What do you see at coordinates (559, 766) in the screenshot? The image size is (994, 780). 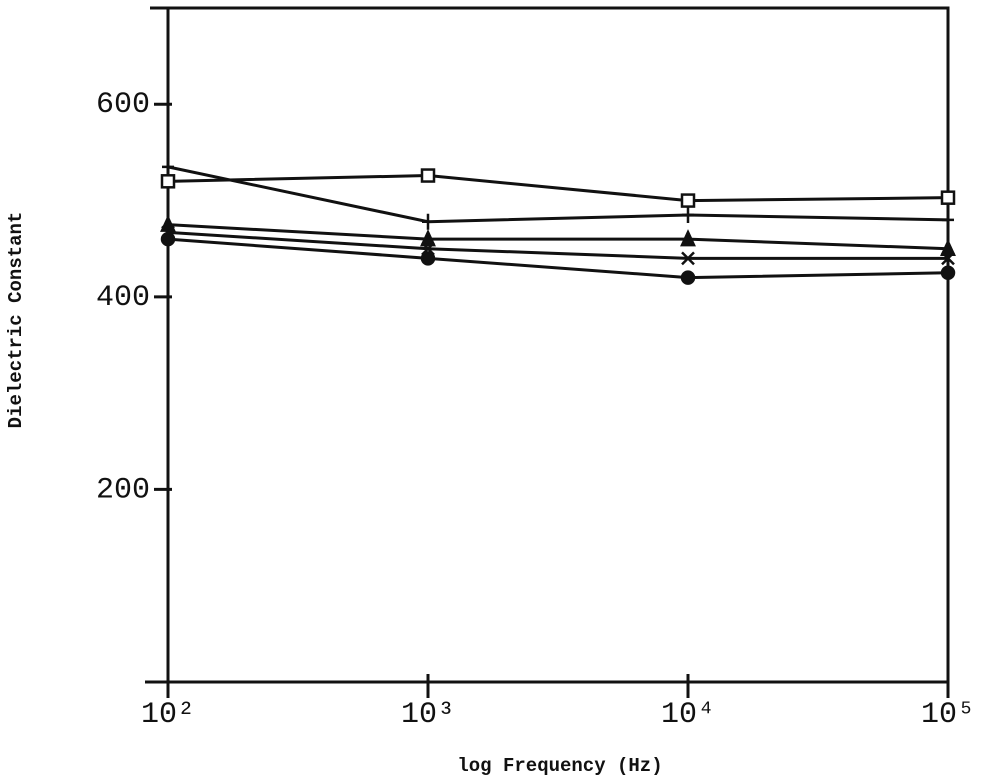 I see `x-axis-label: log Frequency (Hz)` at bounding box center [559, 766].